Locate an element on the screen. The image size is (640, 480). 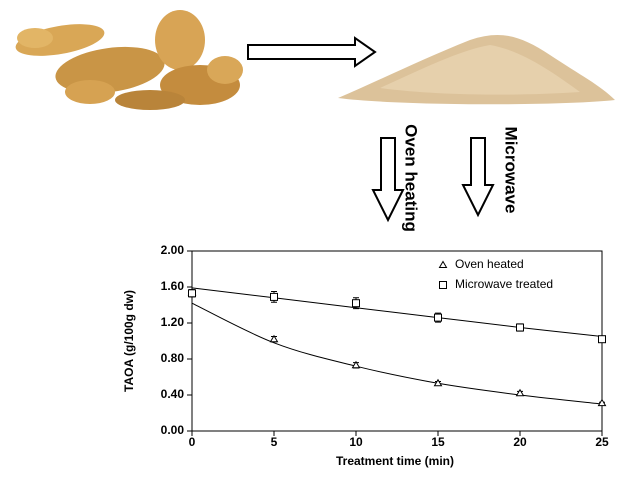
x-tick-label: 10 is located at coordinates (356, 442).